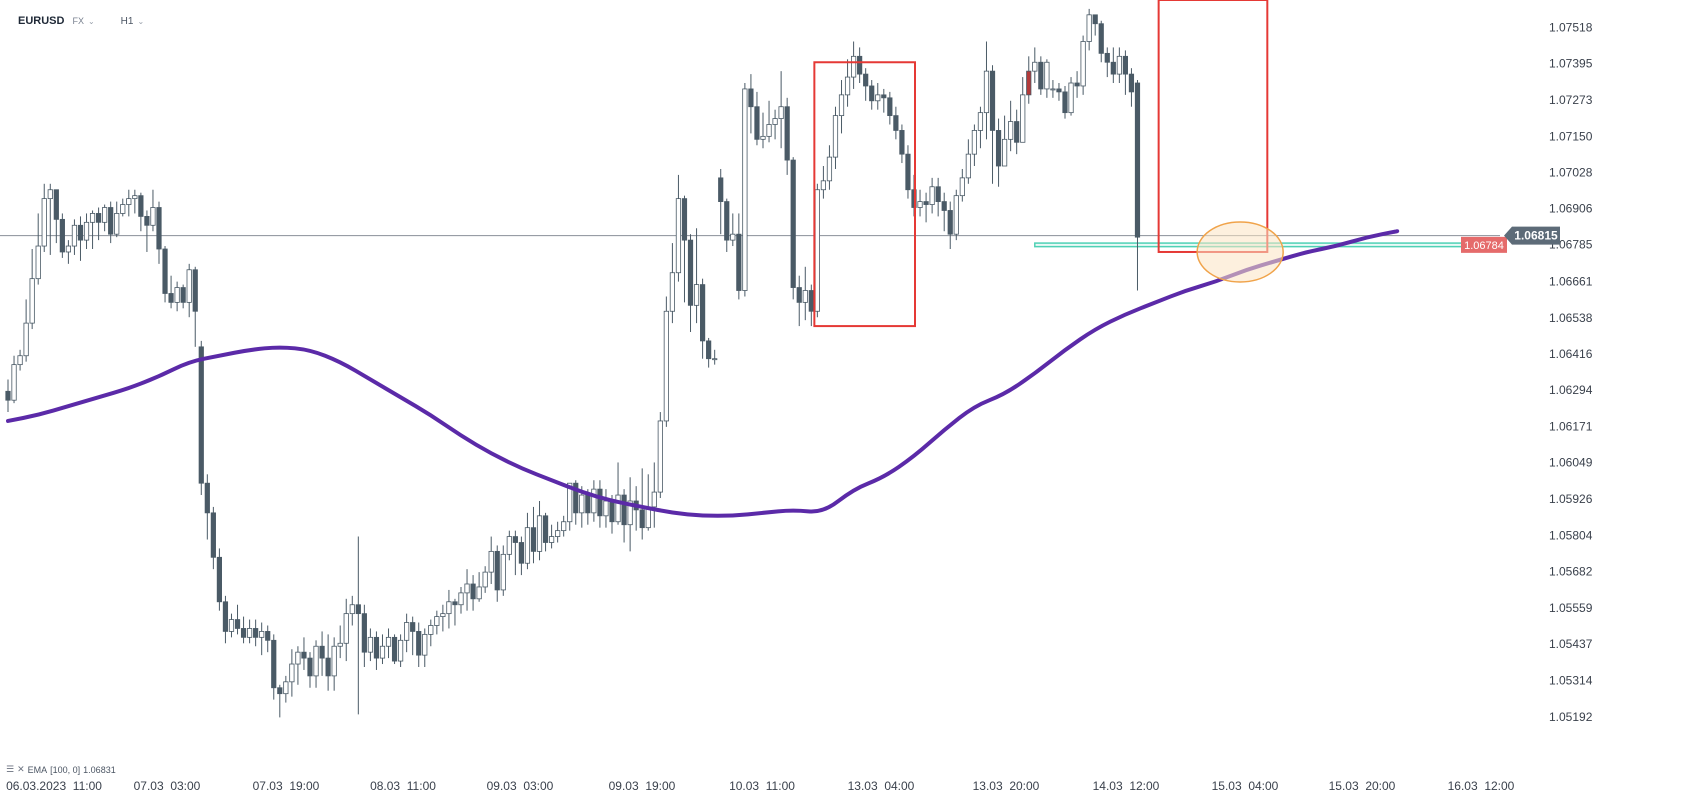  What do you see at coordinates (1006, 786) in the screenshot?
I see `x-tick-label: 13.03 20:00` at bounding box center [1006, 786].